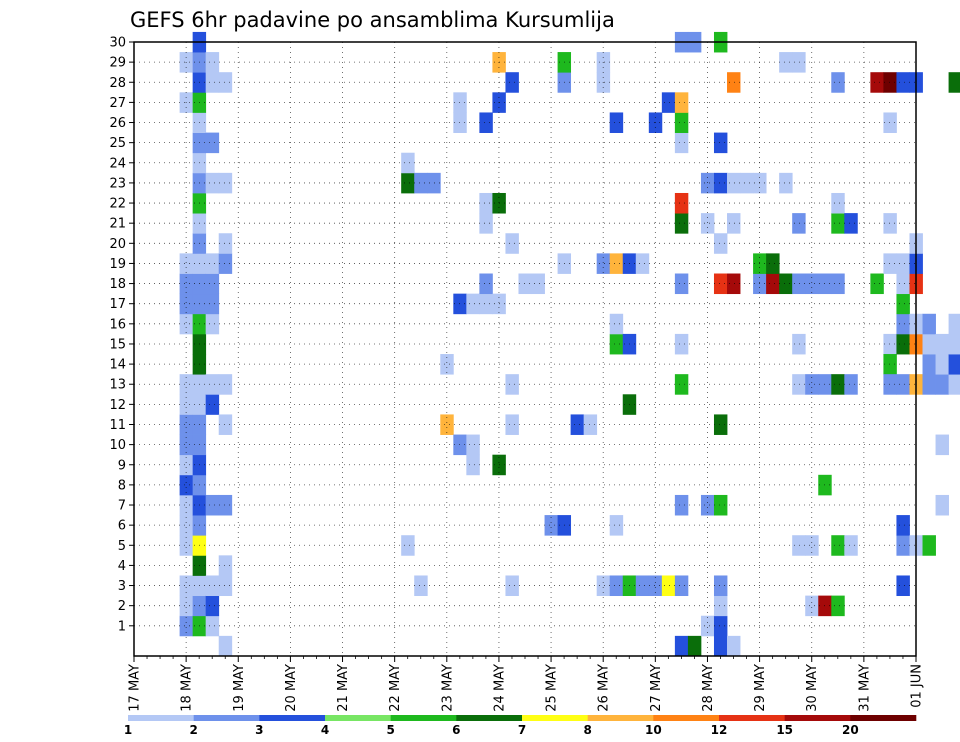 The image size is (960, 742). I want to click on y-tick-label: 27, so click(117, 103).